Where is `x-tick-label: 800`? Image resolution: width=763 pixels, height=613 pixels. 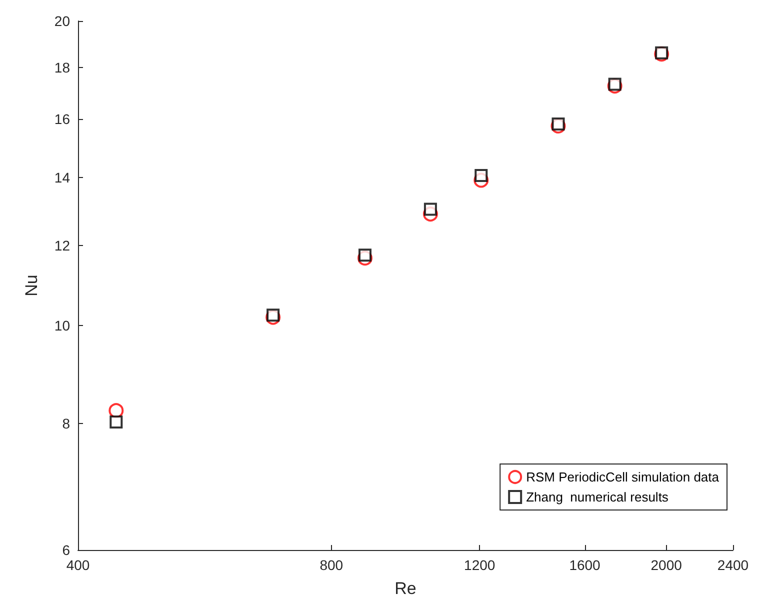 x-tick-label: 800 is located at coordinates (332, 565).